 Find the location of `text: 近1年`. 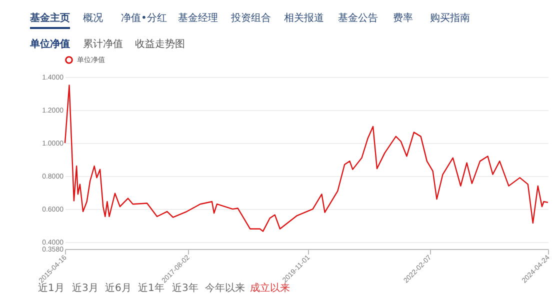

text: 近1年 is located at coordinates (151, 288).